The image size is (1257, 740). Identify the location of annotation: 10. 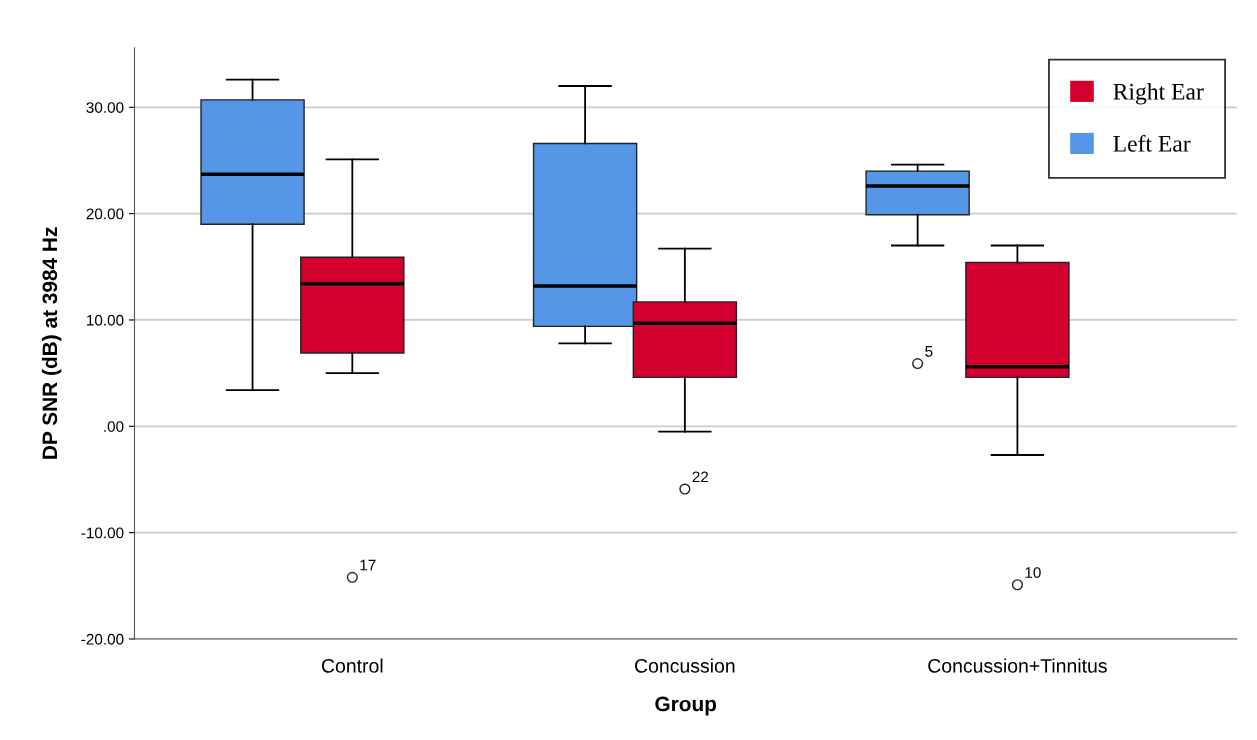
(1033, 572).